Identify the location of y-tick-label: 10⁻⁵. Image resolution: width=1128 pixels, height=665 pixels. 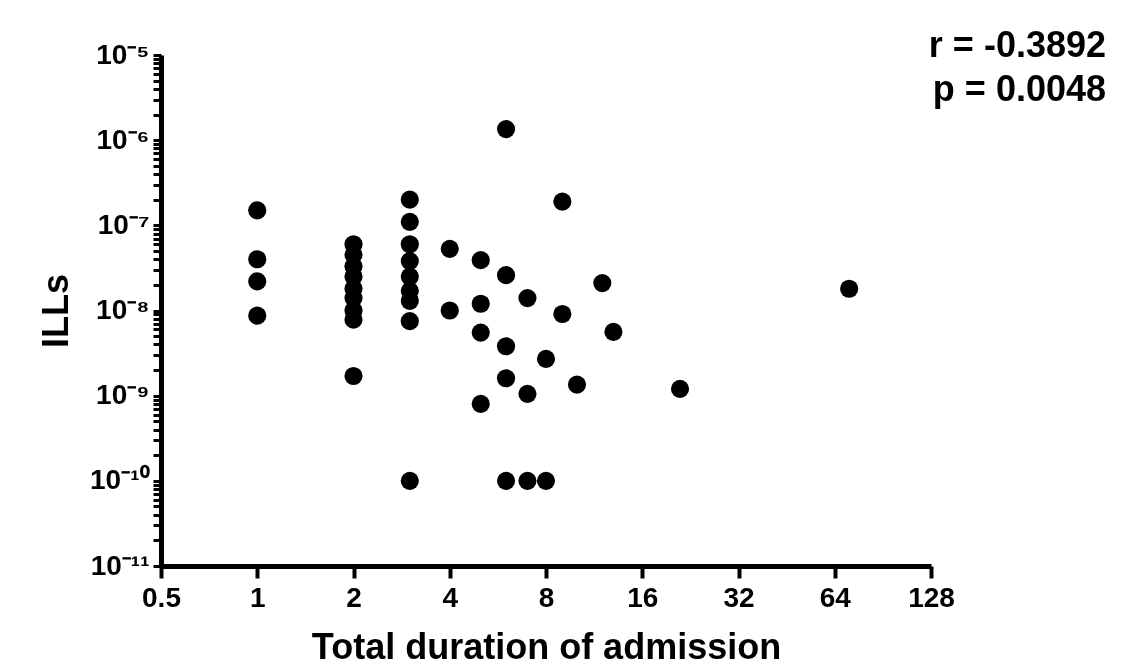
(123, 54).